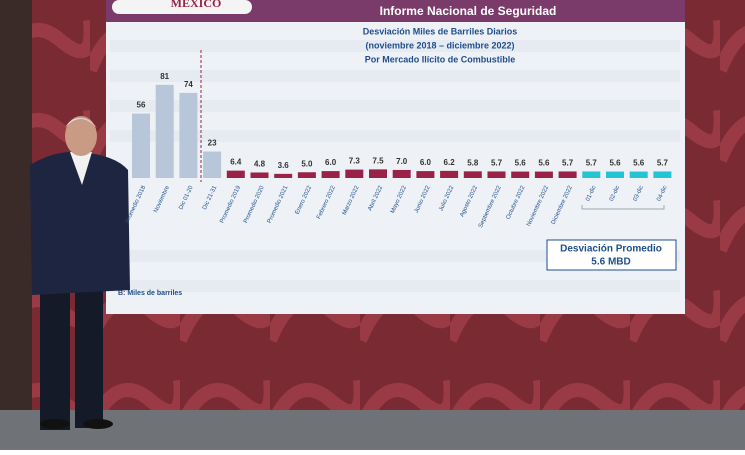 The width and height of the screenshot is (745, 455). What do you see at coordinates (164, 76) in the screenshot?
I see `value-label: 81` at bounding box center [164, 76].